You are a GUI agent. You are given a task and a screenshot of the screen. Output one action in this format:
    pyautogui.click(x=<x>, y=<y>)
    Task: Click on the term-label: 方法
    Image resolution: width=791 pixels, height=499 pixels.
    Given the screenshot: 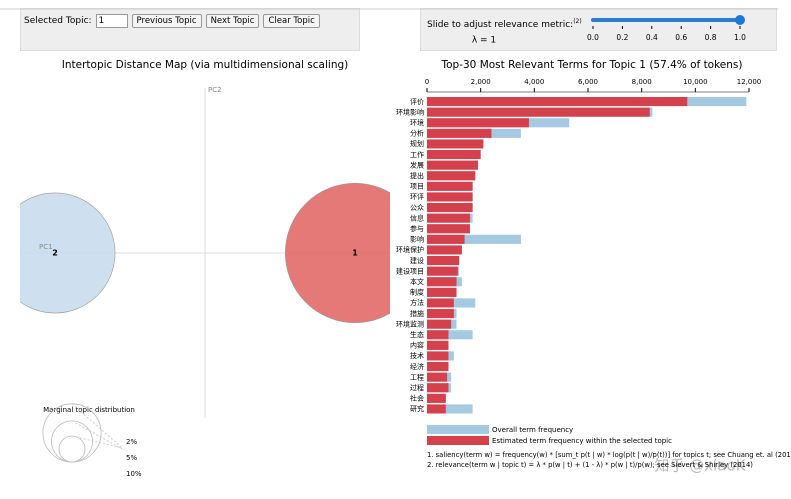 What is the action you would take?
    pyautogui.click(x=417, y=302)
    